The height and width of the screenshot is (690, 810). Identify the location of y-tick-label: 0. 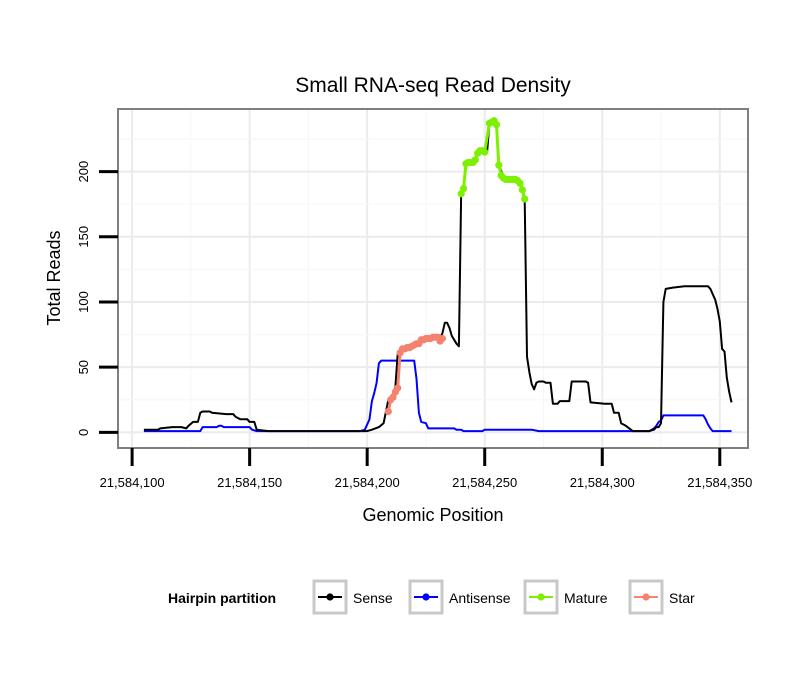
(83, 432).